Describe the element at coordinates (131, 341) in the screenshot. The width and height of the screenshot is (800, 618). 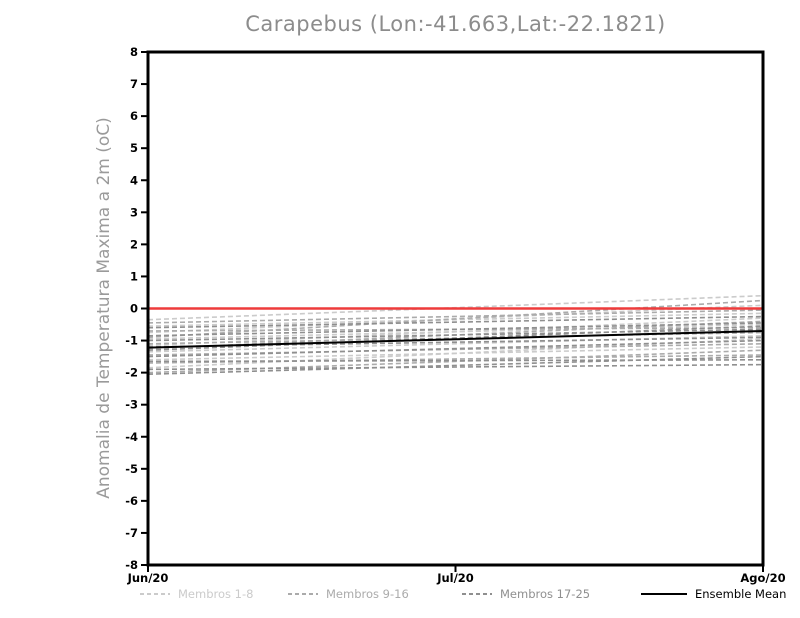
I see `y-axis-tick-label: -1` at that location.